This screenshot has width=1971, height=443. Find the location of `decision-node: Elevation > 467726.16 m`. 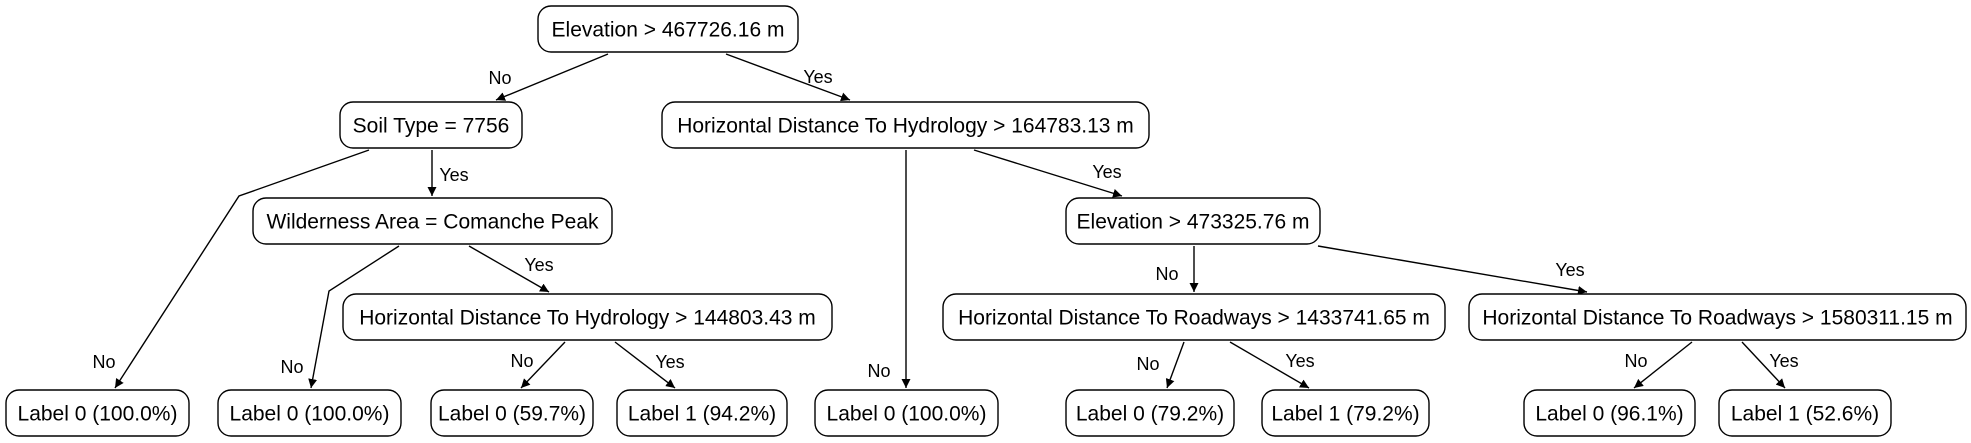

decision-node: Elevation > 467726.16 m is located at coordinates (668, 29).